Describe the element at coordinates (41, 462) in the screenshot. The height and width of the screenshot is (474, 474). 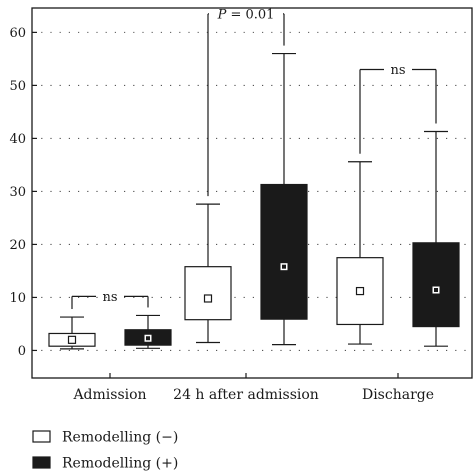
I see `legend-swatch-remodelling-pos` at that location.